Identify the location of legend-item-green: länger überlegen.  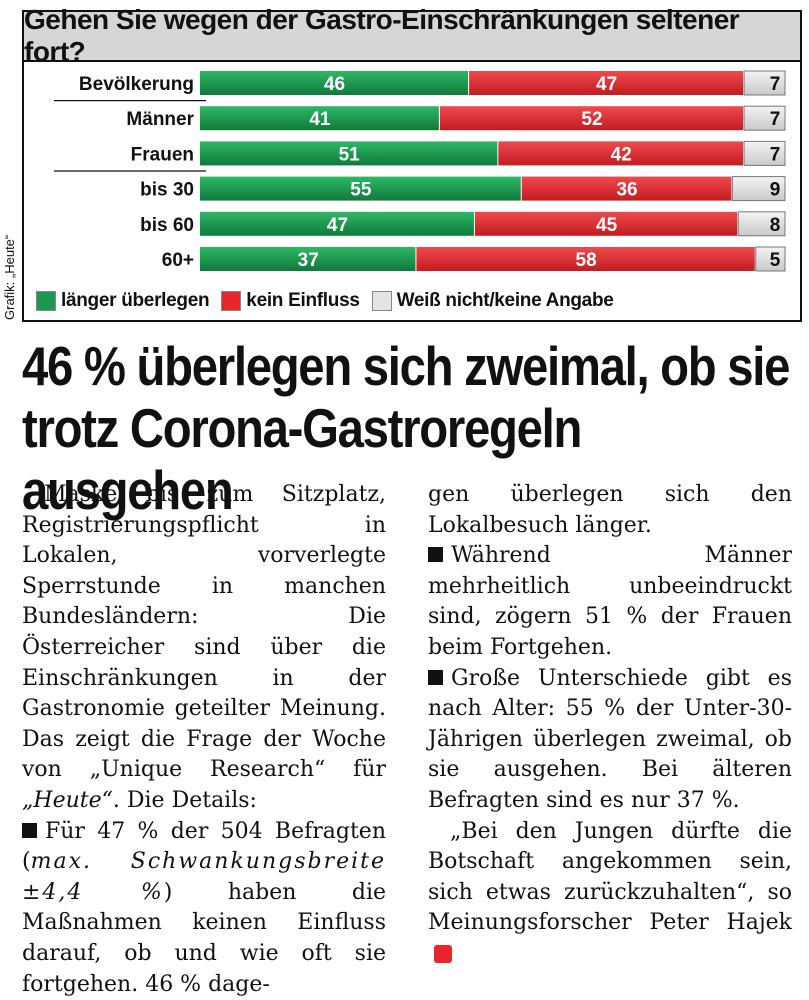
(123, 301).